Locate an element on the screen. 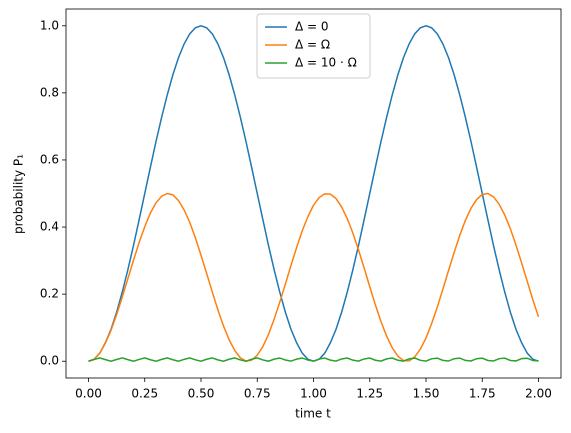 This screenshot has height=433, width=571. x-tick-label: 1.25 is located at coordinates (369, 394).